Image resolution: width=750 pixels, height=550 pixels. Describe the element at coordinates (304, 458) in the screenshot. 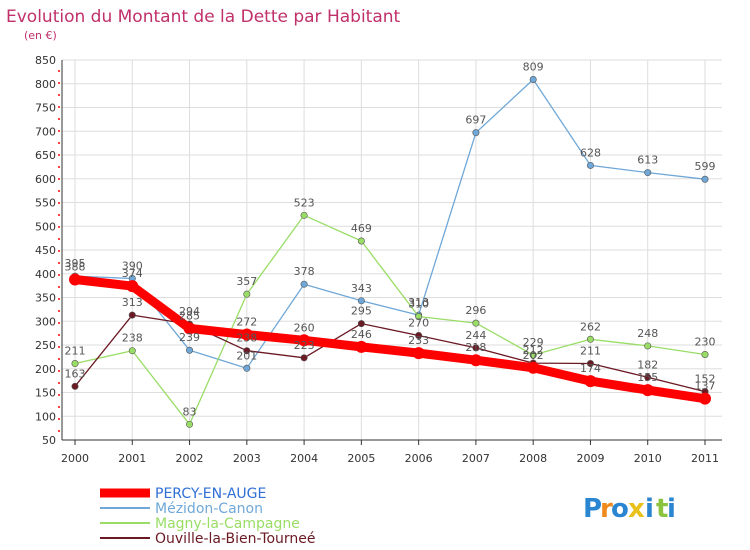

I see `x-tick-label: 2004` at that location.